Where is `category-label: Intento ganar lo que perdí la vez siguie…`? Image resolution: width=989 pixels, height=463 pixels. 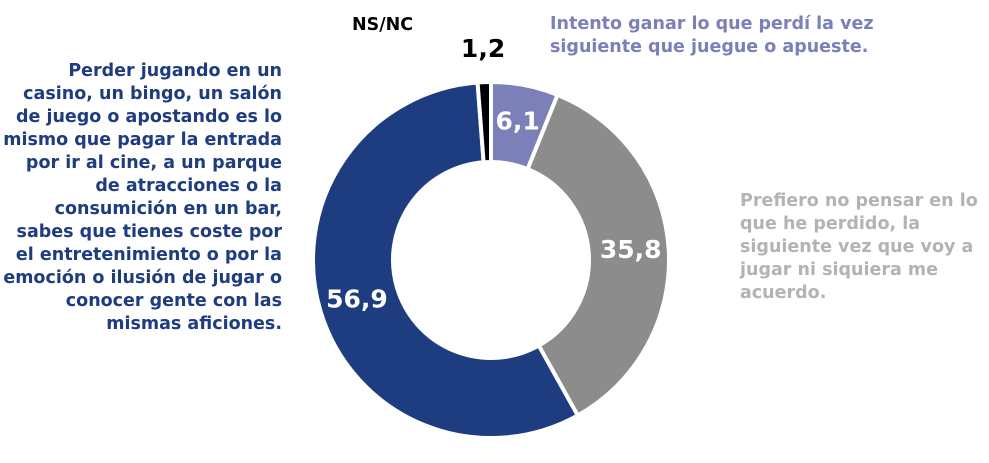 category-label: Intento ganar lo que perdí la vez siguie… is located at coordinates (712, 35).